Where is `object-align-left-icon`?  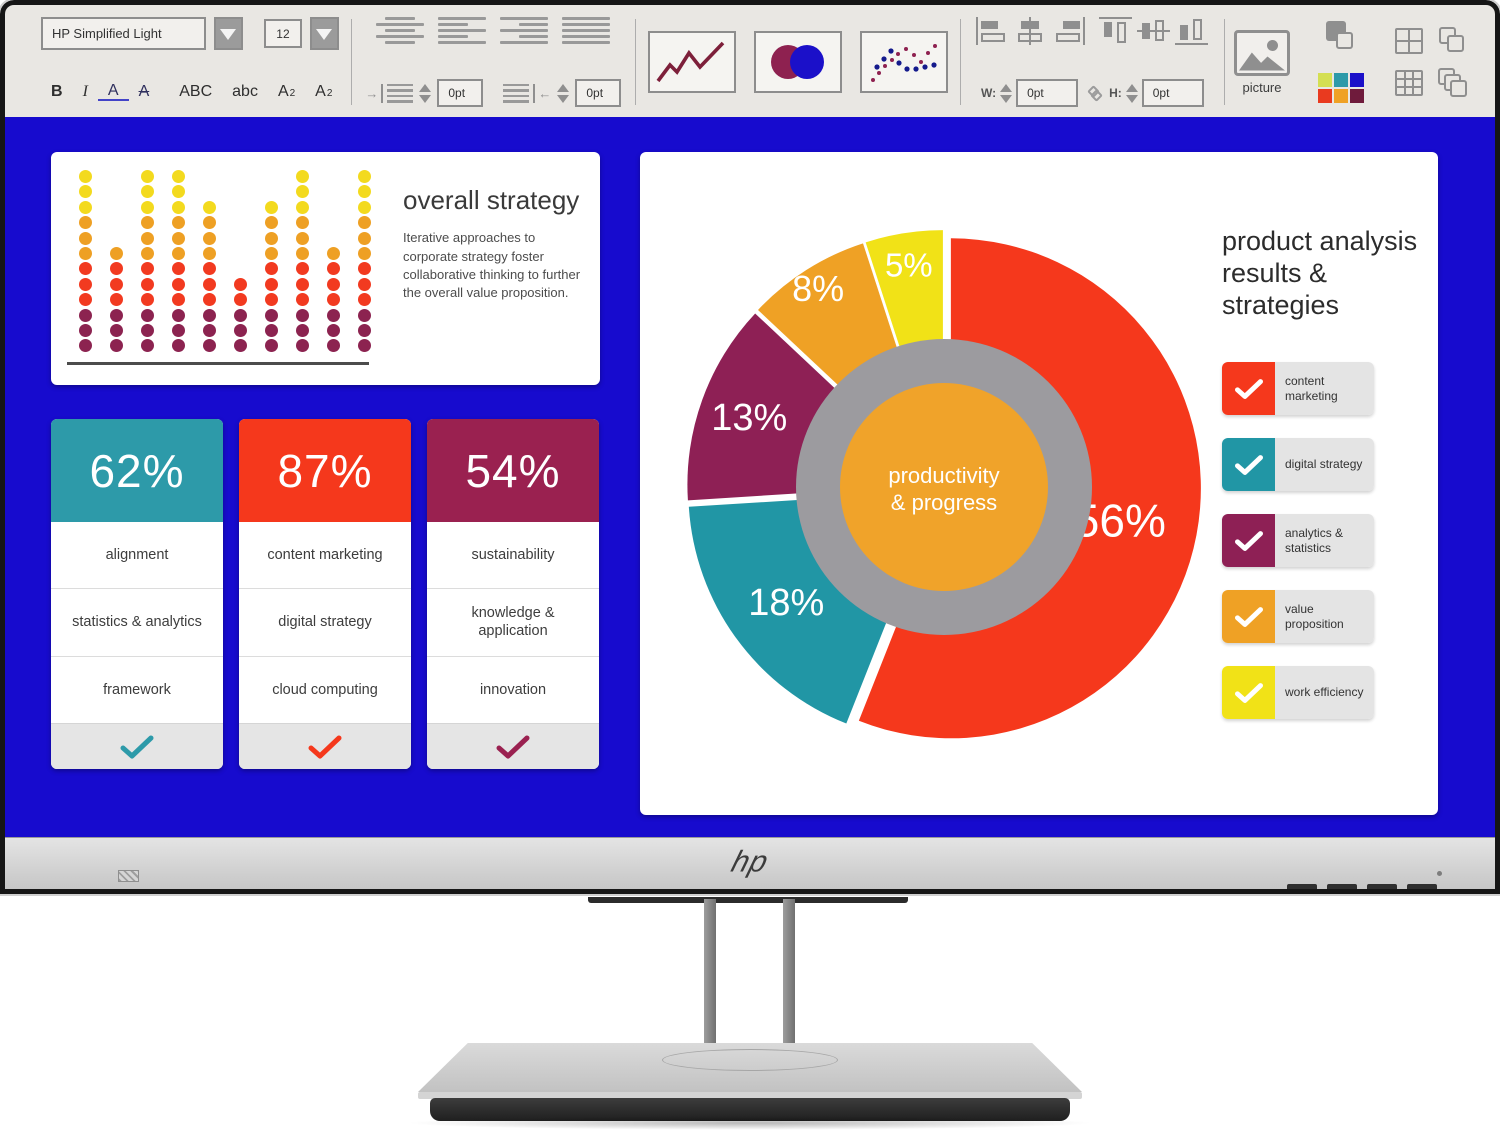 object-align-left-icon is located at coordinates (992, 31).